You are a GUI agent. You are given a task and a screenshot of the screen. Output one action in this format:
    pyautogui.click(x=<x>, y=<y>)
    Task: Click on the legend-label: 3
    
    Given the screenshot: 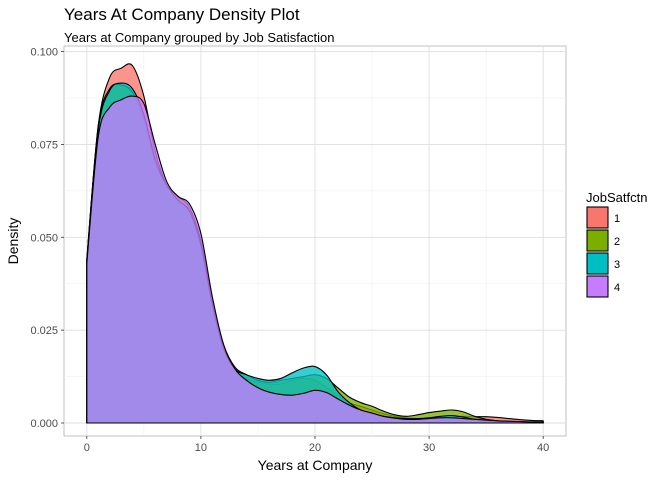 What is the action you would take?
    pyautogui.click(x=617, y=265)
    